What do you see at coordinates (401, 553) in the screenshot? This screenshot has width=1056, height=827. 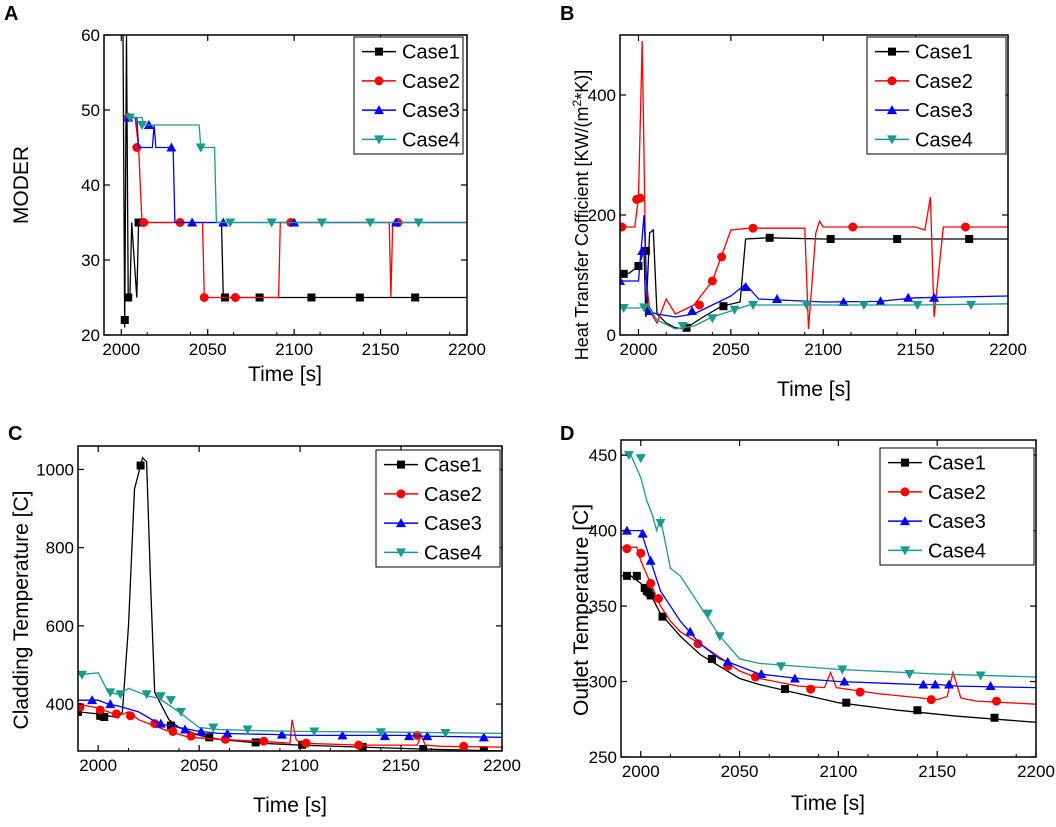 I see `legend-marker-case4` at bounding box center [401, 553].